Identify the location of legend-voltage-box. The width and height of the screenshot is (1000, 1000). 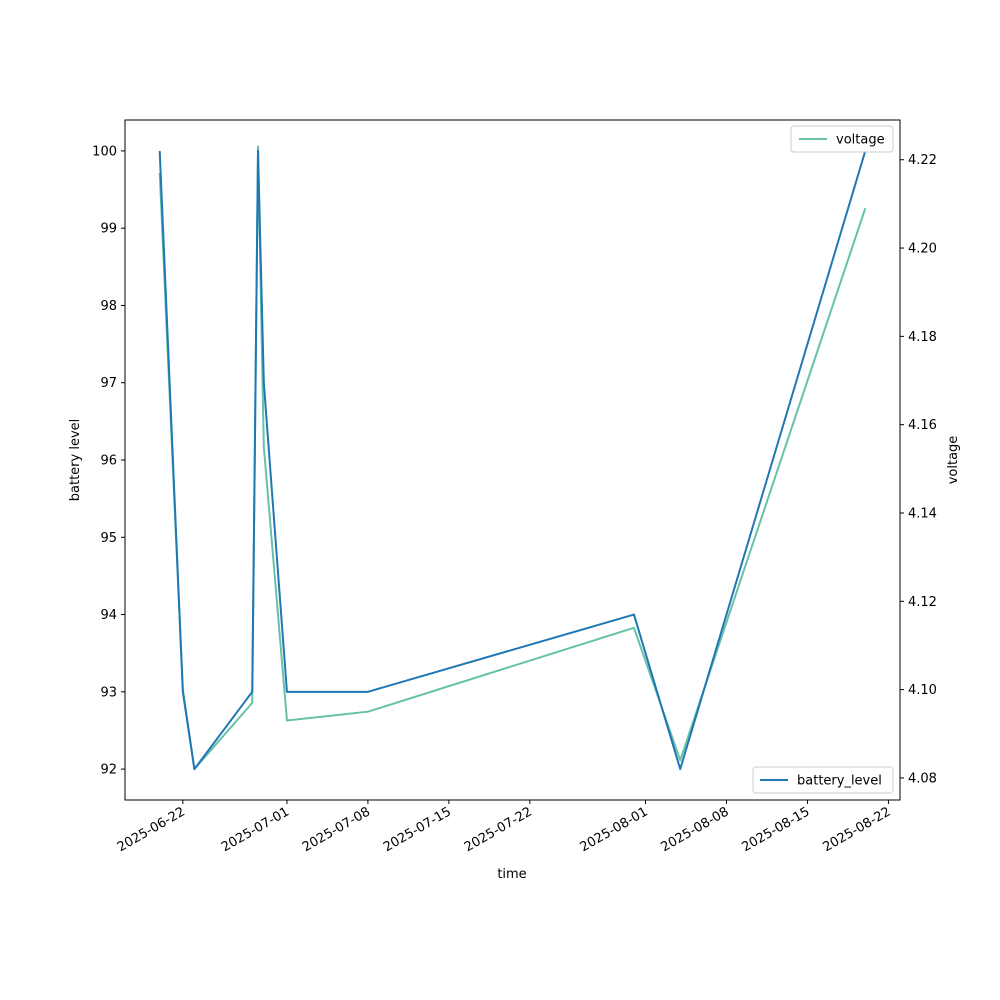
(842, 139).